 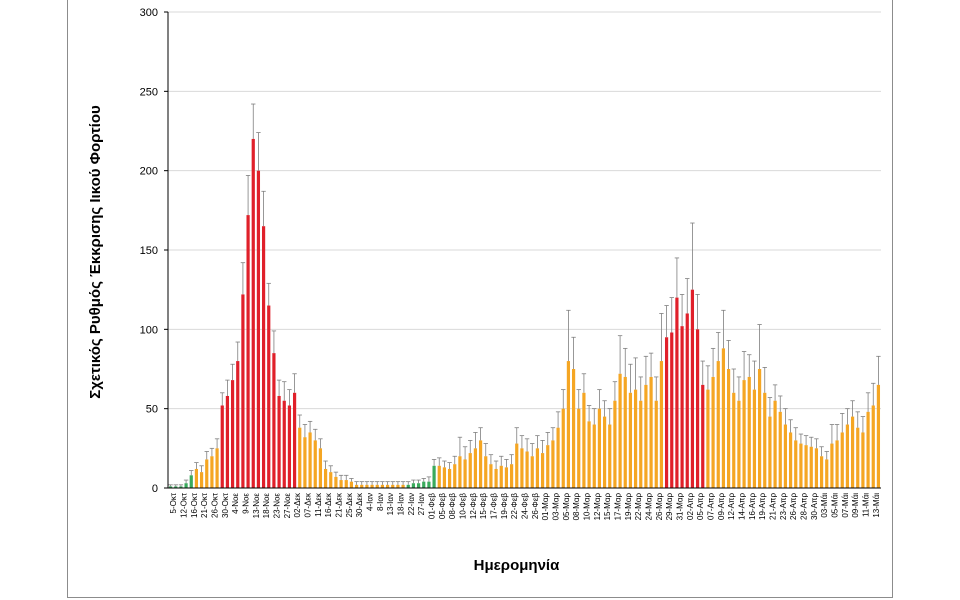 I want to click on x-tick-label: 12-Μαρ, so click(x=597, y=507).